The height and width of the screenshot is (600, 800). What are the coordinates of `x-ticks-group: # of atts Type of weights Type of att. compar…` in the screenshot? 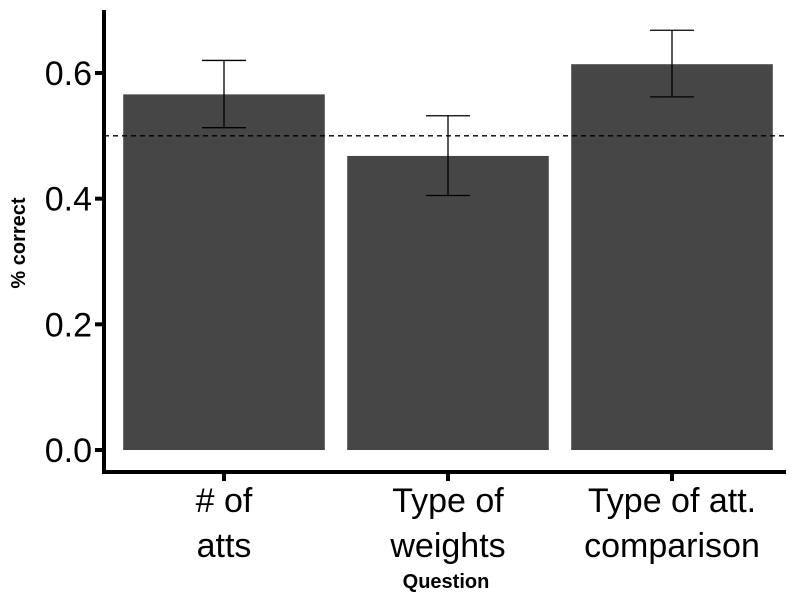 It's located at (478, 518).